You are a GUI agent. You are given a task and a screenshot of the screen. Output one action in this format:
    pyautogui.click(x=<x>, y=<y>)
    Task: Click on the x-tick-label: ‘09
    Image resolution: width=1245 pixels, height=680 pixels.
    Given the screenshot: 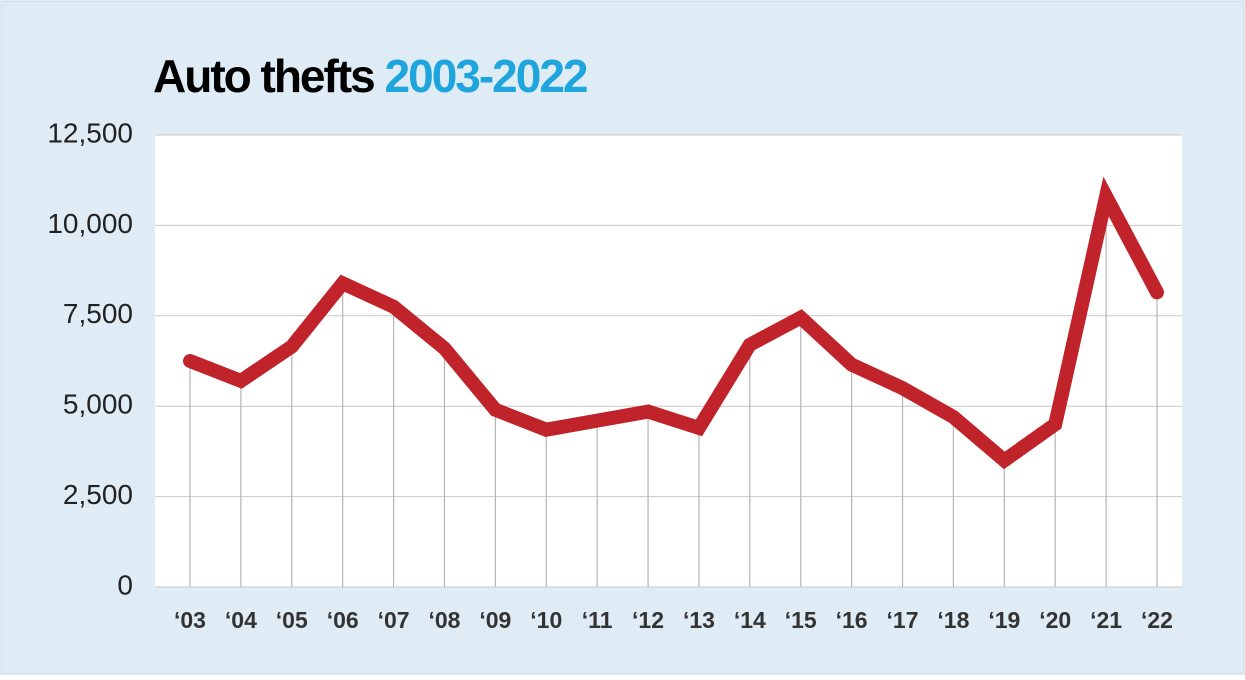 What is the action you would take?
    pyautogui.click(x=495, y=620)
    